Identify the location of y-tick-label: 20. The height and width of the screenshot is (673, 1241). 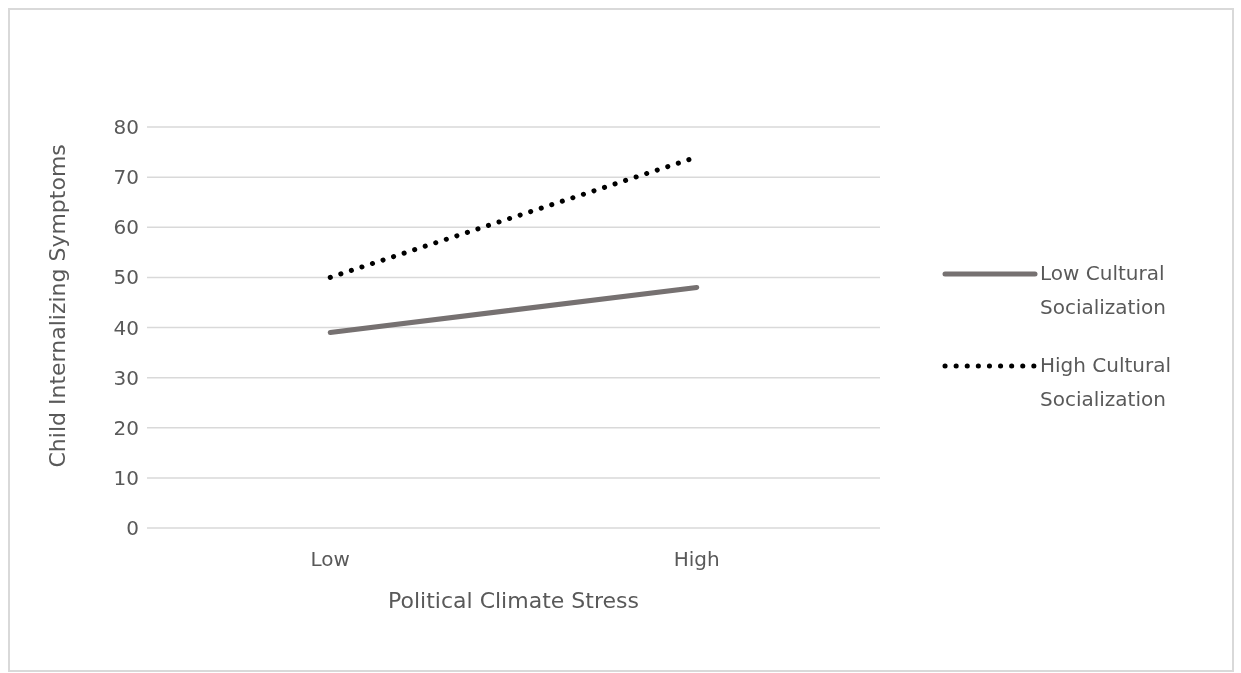
(126, 427).